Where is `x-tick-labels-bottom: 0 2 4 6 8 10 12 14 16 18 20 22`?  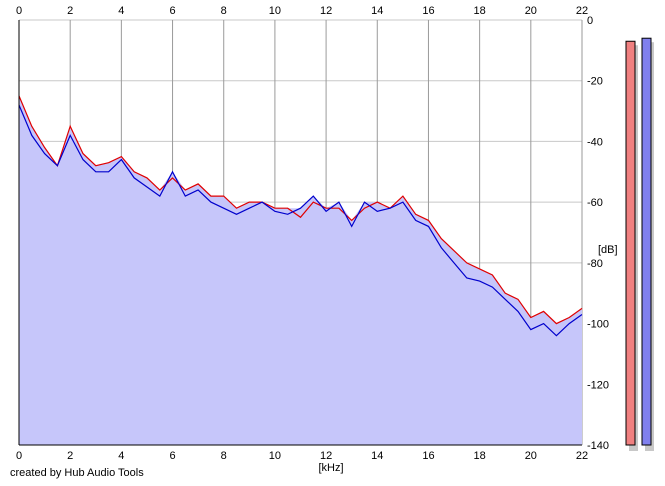 x-tick-labels-bottom: 0 2 4 6 8 10 12 14 16 18 20 22 is located at coordinates (302, 456).